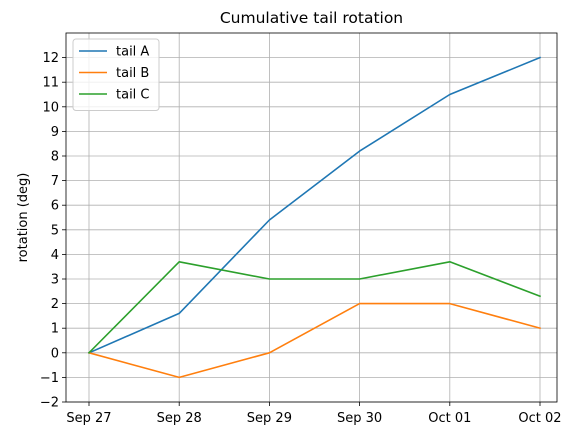 The width and height of the screenshot is (585, 439). I want to click on y-tick-label: 8, so click(55, 157).